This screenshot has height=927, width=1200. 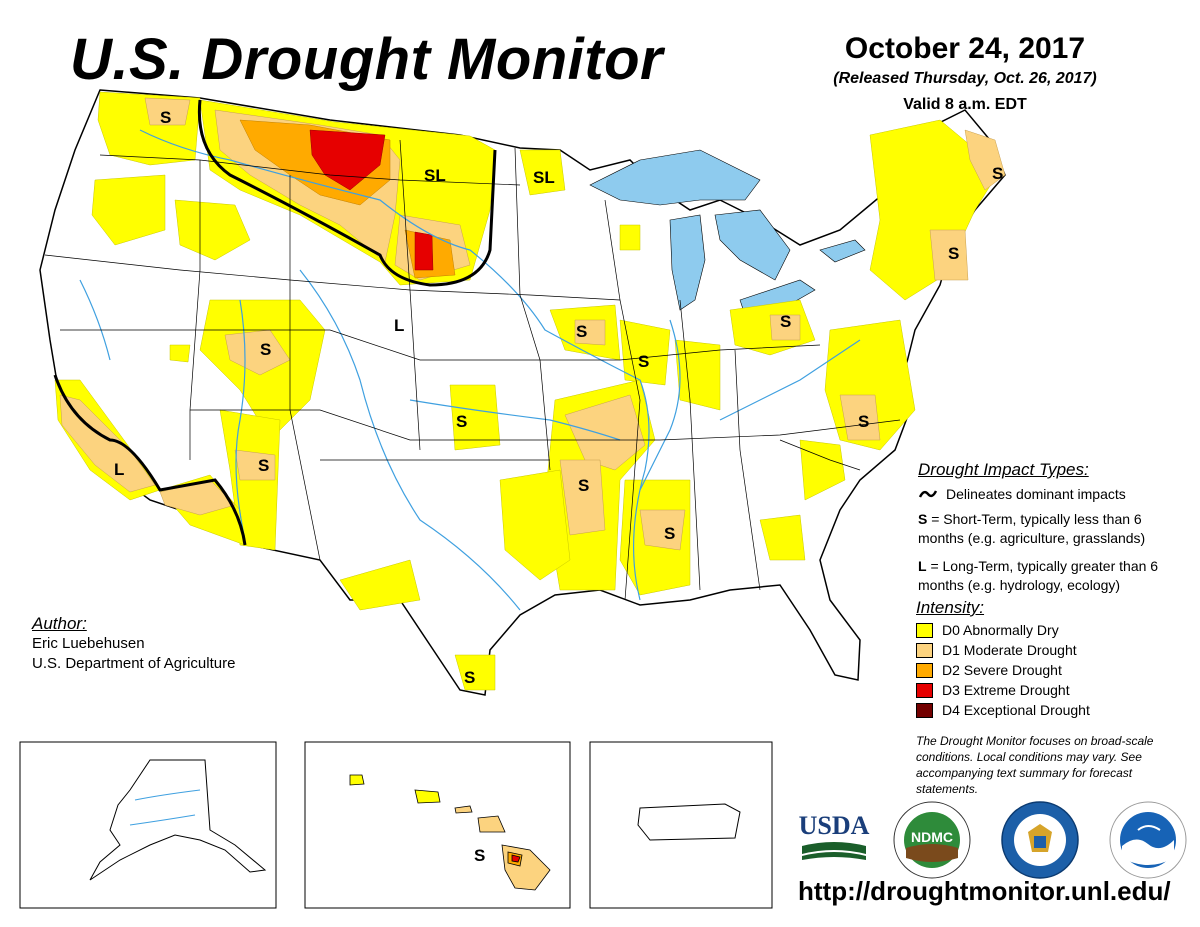 What do you see at coordinates (1016, 710) in the screenshot?
I see `legend-label-d4: D4 Exceptional Drought` at bounding box center [1016, 710].